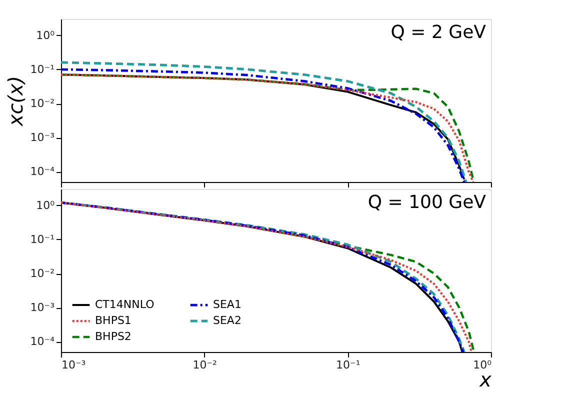 The height and width of the screenshot is (405, 562). I want to click on legend-label: BHPS1, so click(113, 320).